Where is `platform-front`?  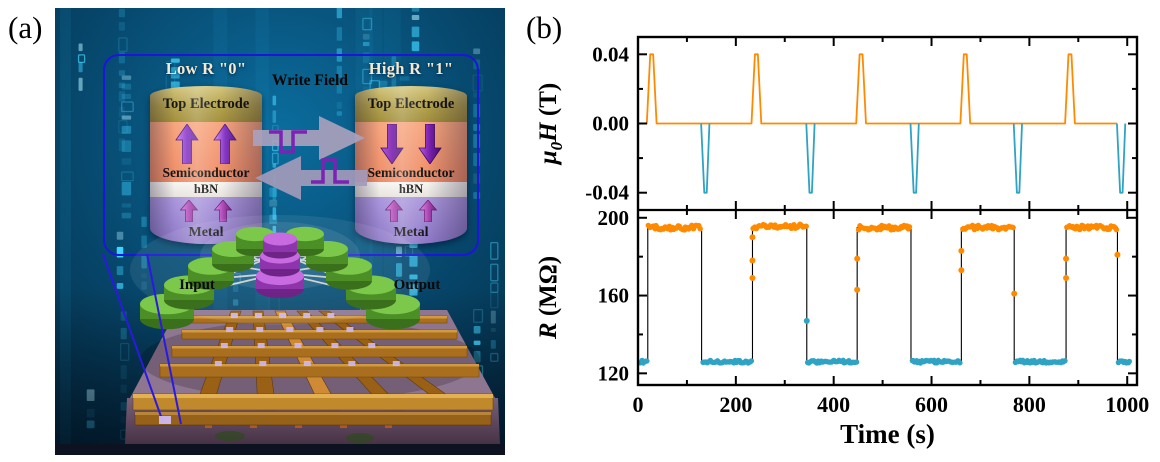 platform-front is located at coordinates (312, 421).